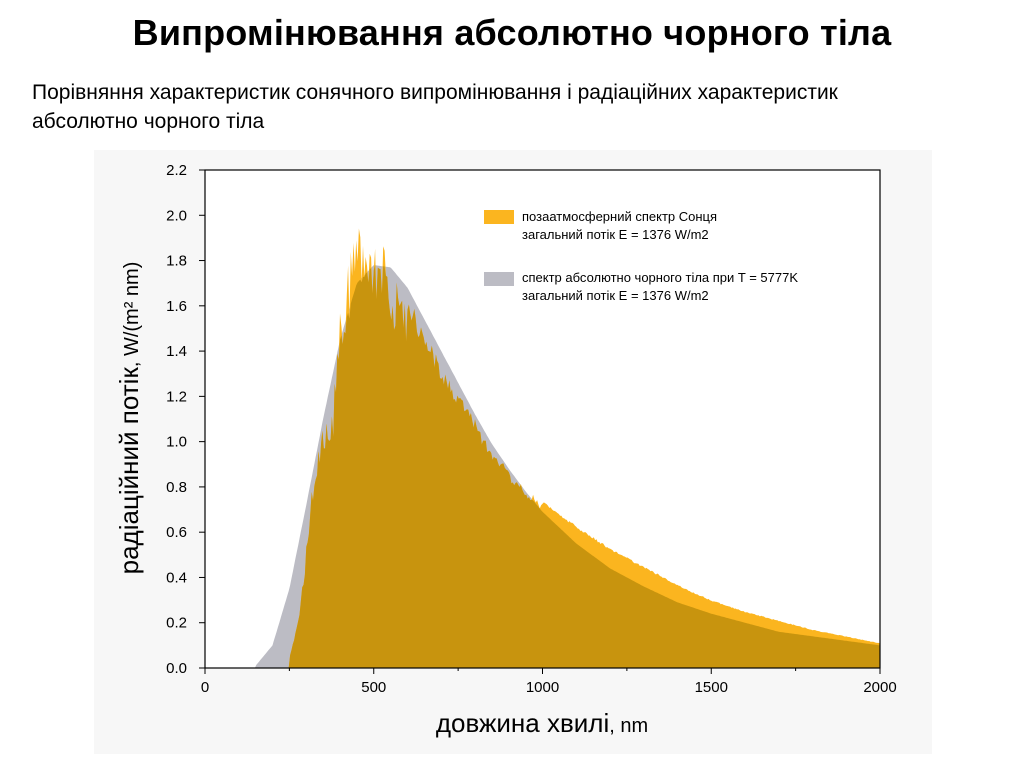 The width and height of the screenshot is (1024, 768). Describe the element at coordinates (542, 687) in the screenshot. I see `x-tick-label: 1000` at that location.